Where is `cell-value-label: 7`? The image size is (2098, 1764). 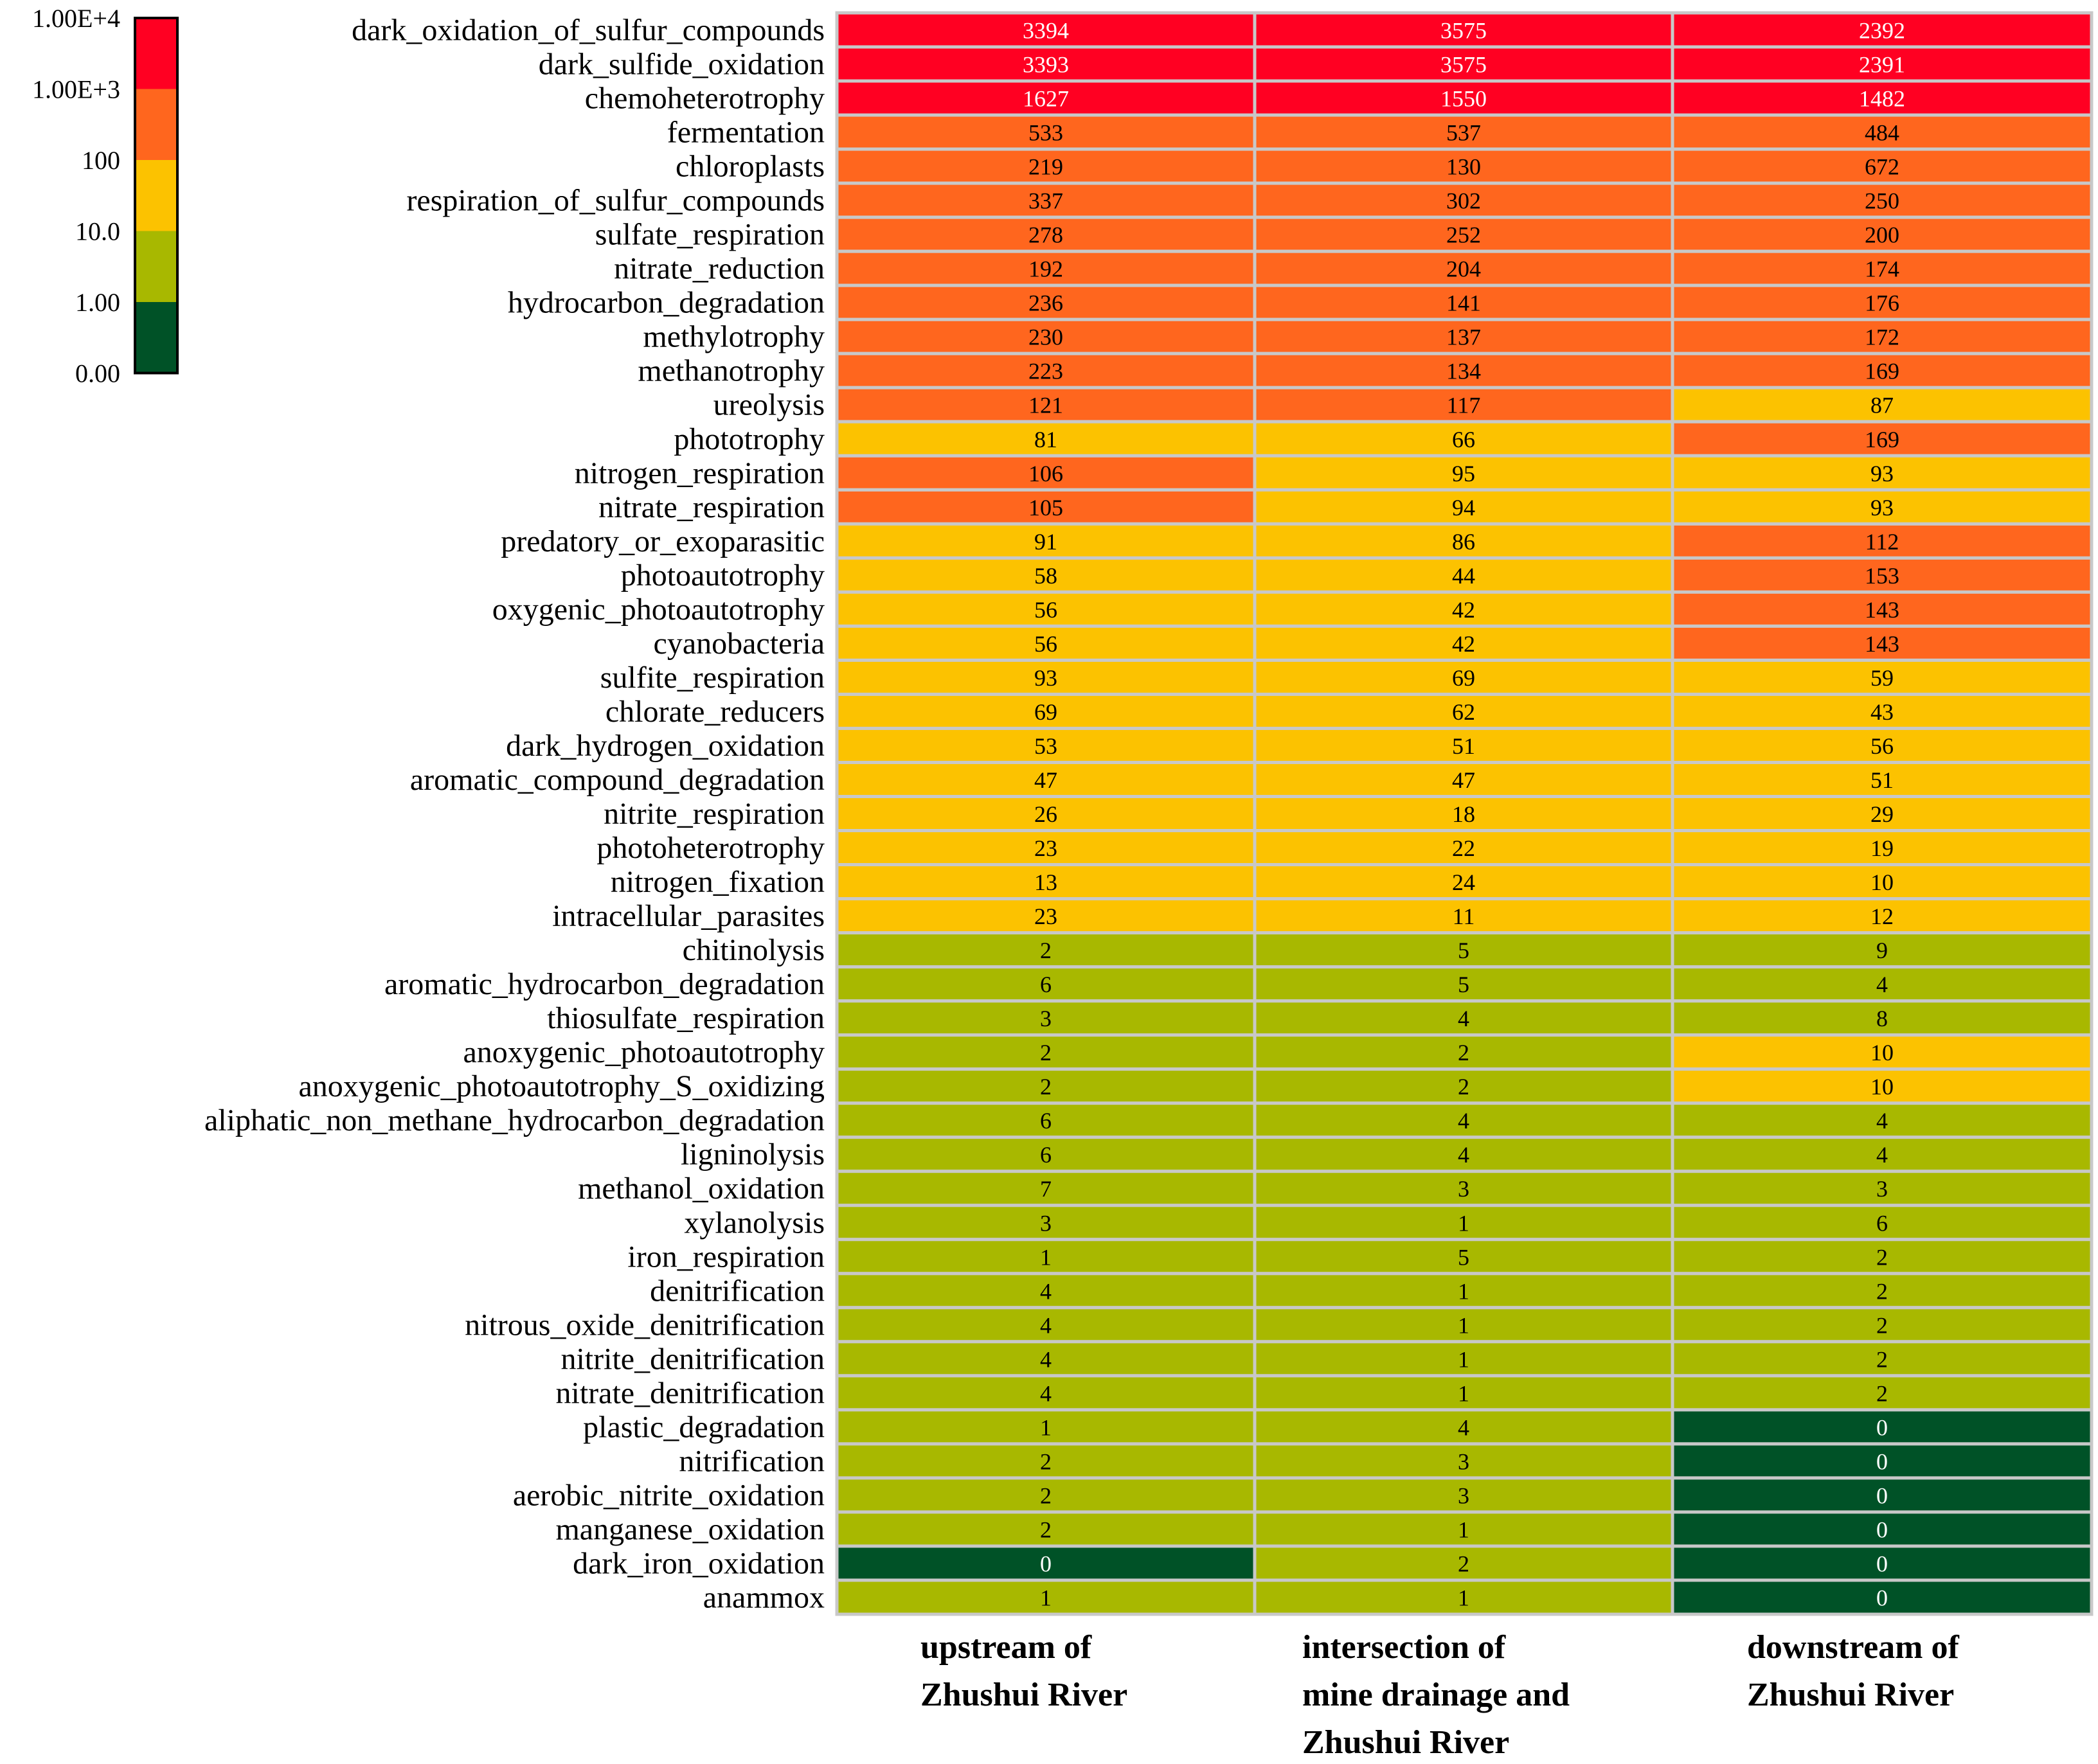 cell-value-label: 7 is located at coordinates (1046, 1189).